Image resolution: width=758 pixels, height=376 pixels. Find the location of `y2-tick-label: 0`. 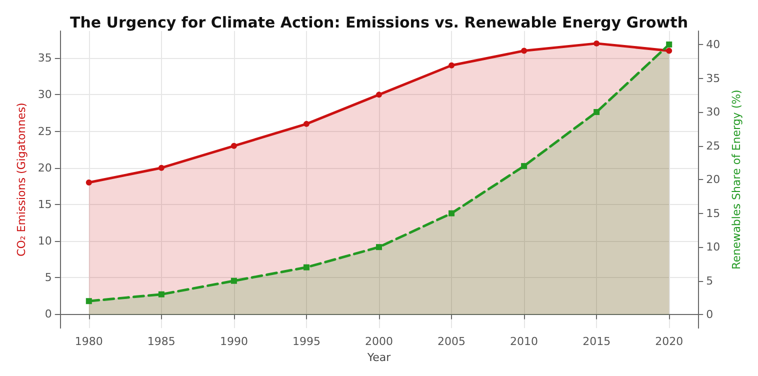

y2-tick-label: 0 is located at coordinates (710, 315).